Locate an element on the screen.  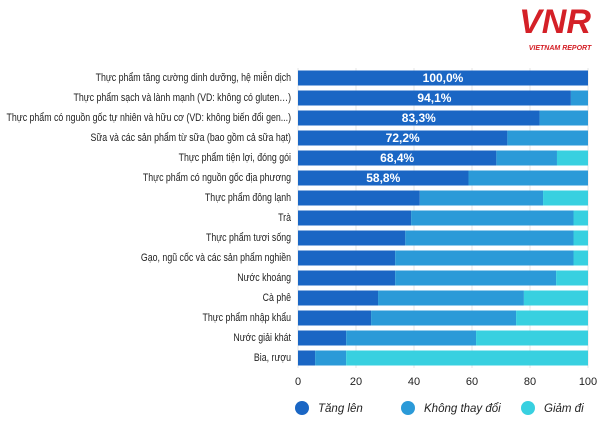
logo-name: VIETNAM REPORT is located at coordinates (560, 48).